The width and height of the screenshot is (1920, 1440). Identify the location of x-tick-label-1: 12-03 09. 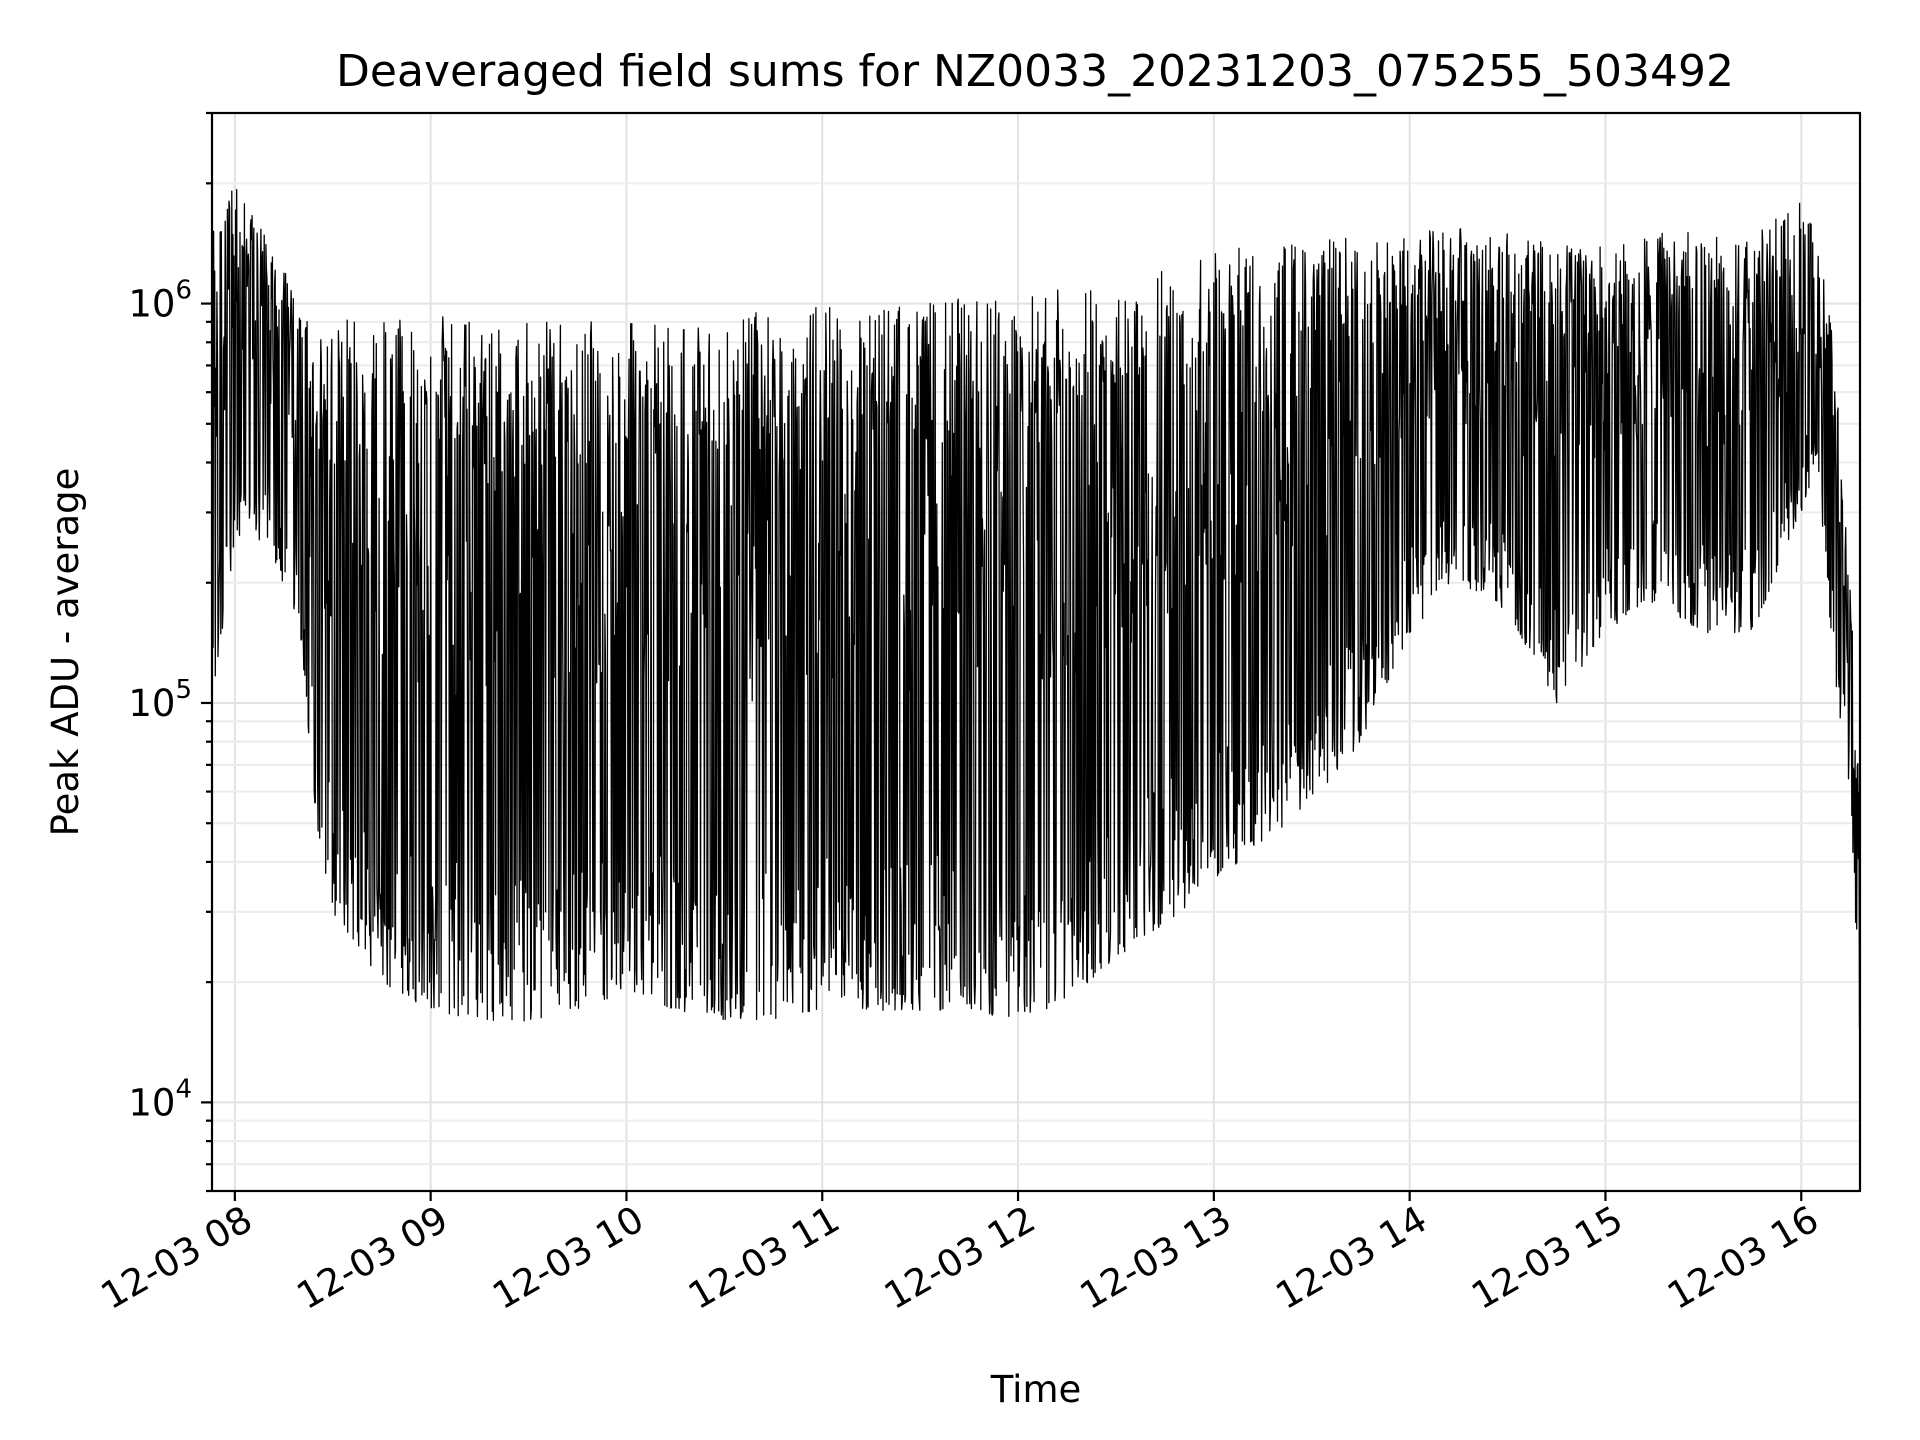
(373, 1258).